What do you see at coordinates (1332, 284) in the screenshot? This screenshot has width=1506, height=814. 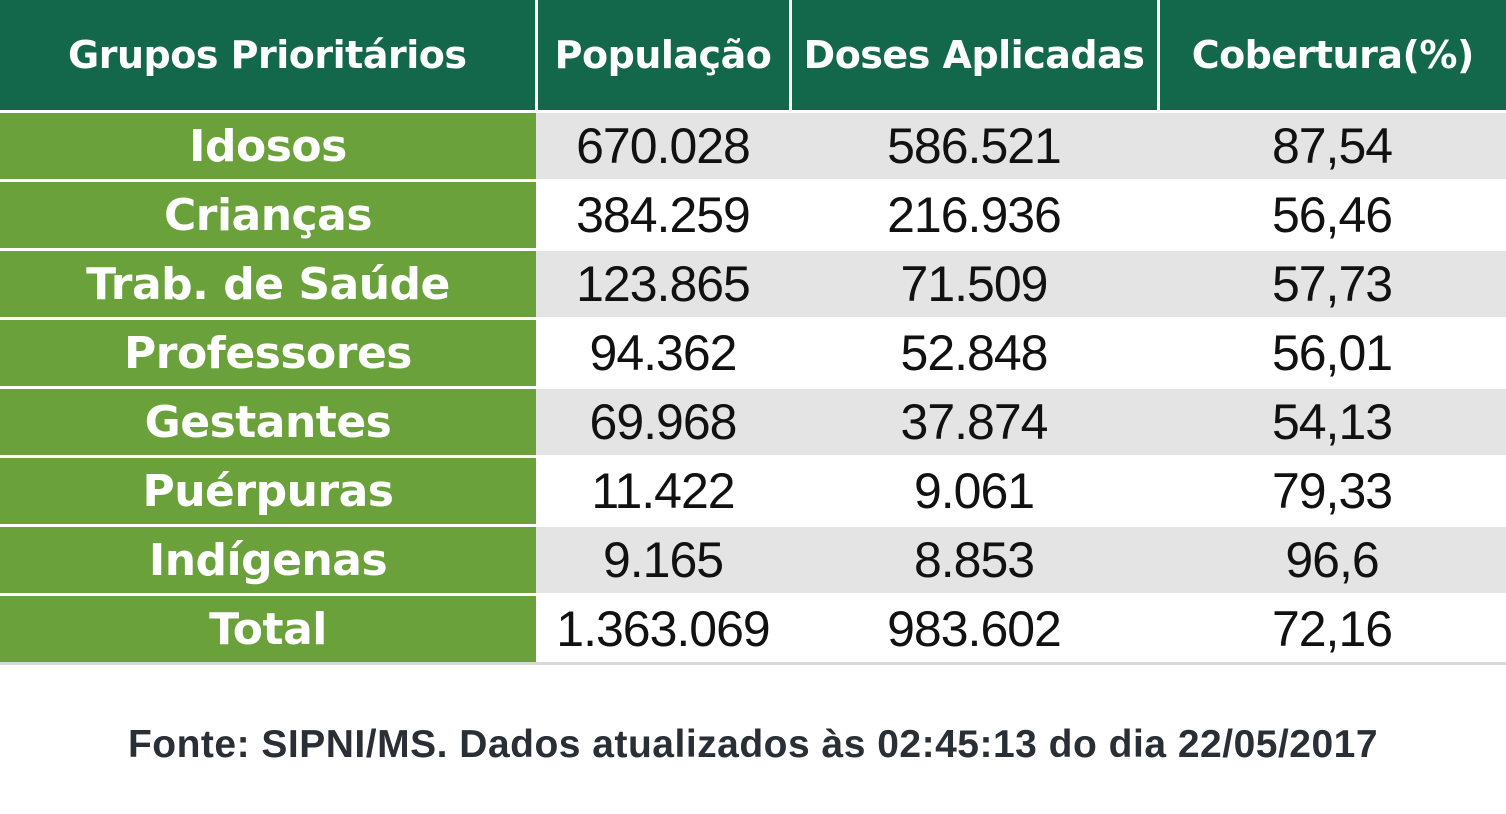 I see `row-coverage: 57,73` at bounding box center [1332, 284].